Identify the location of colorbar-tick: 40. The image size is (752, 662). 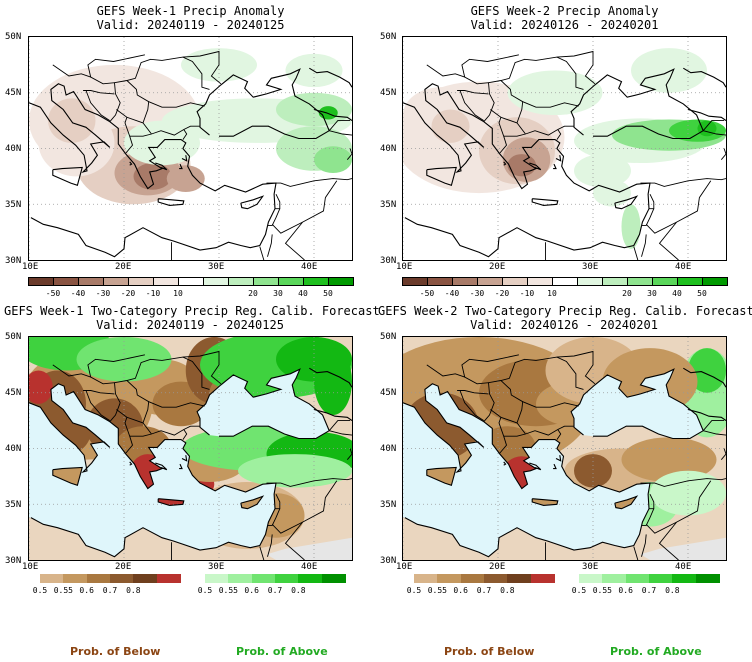
(303, 293).